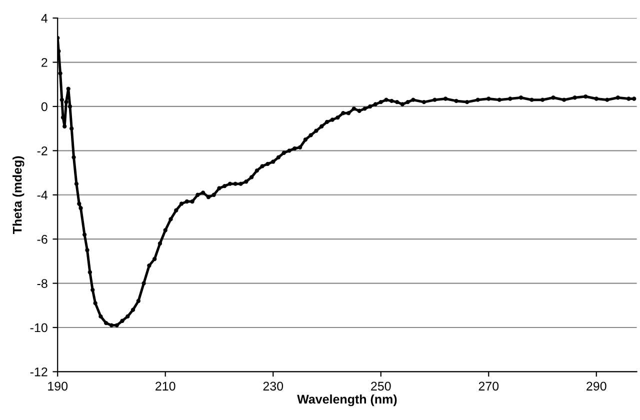 This screenshot has width=640, height=420. I want to click on y-axis-title: Theta (mdeg), so click(18, 195).